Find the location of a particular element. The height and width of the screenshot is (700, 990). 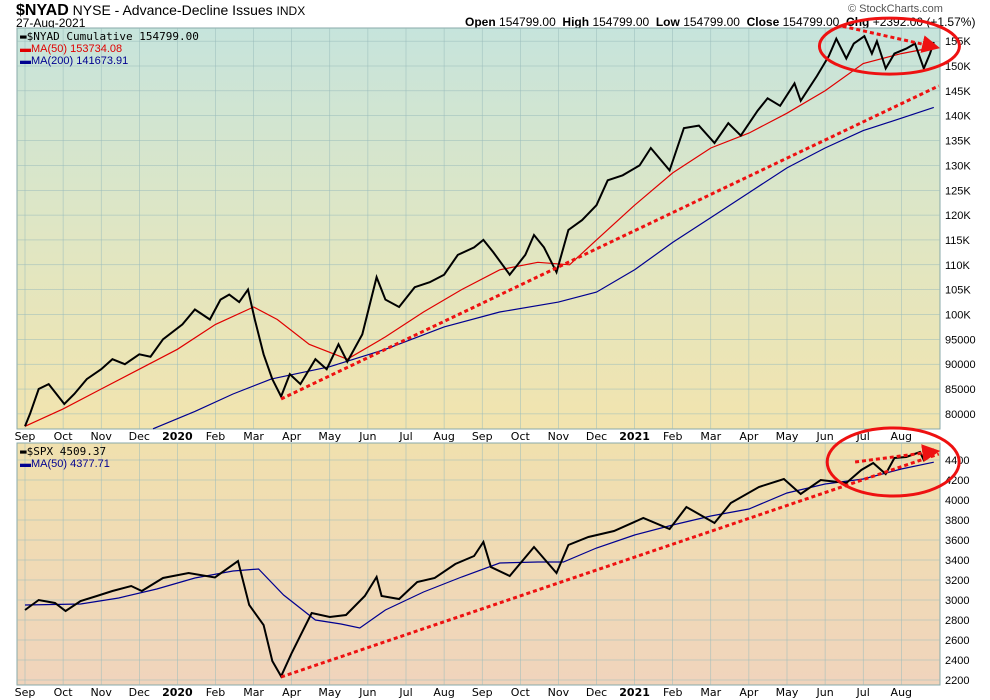

legend-label: $SPX 4509.37 is located at coordinates (66, 451).